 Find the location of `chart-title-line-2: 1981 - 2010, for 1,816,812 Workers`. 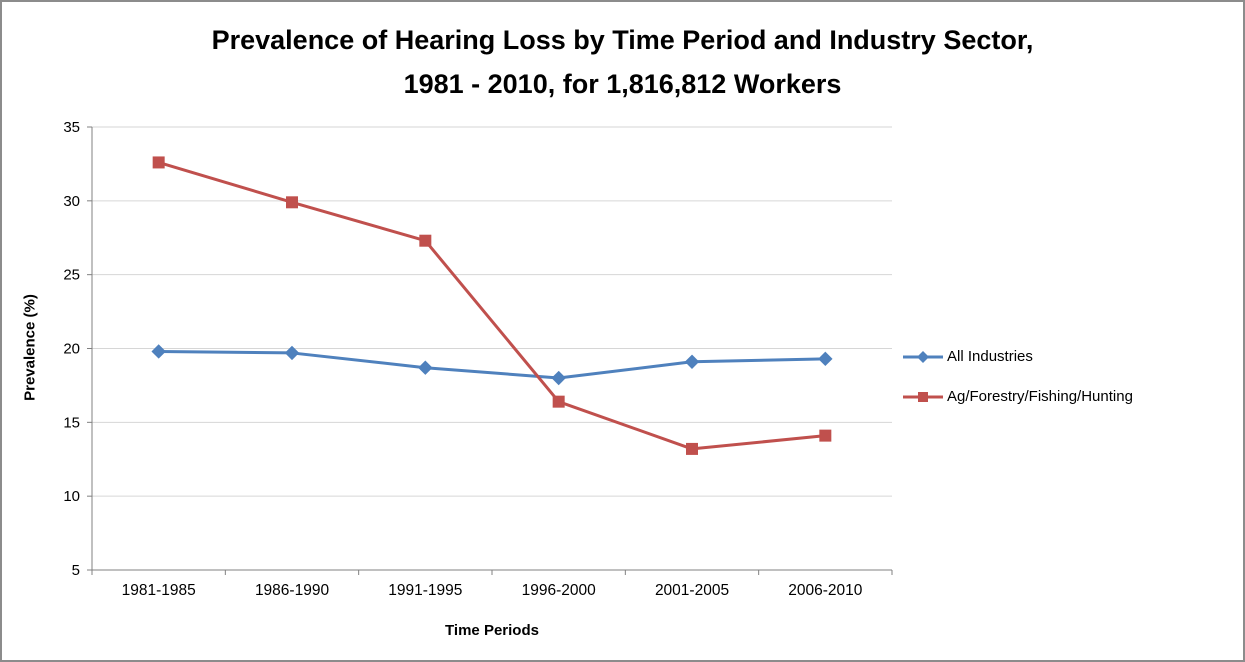

chart-title-line-2: 1981 - 2010, for 1,816,812 Workers is located at coordinates (622, 84).